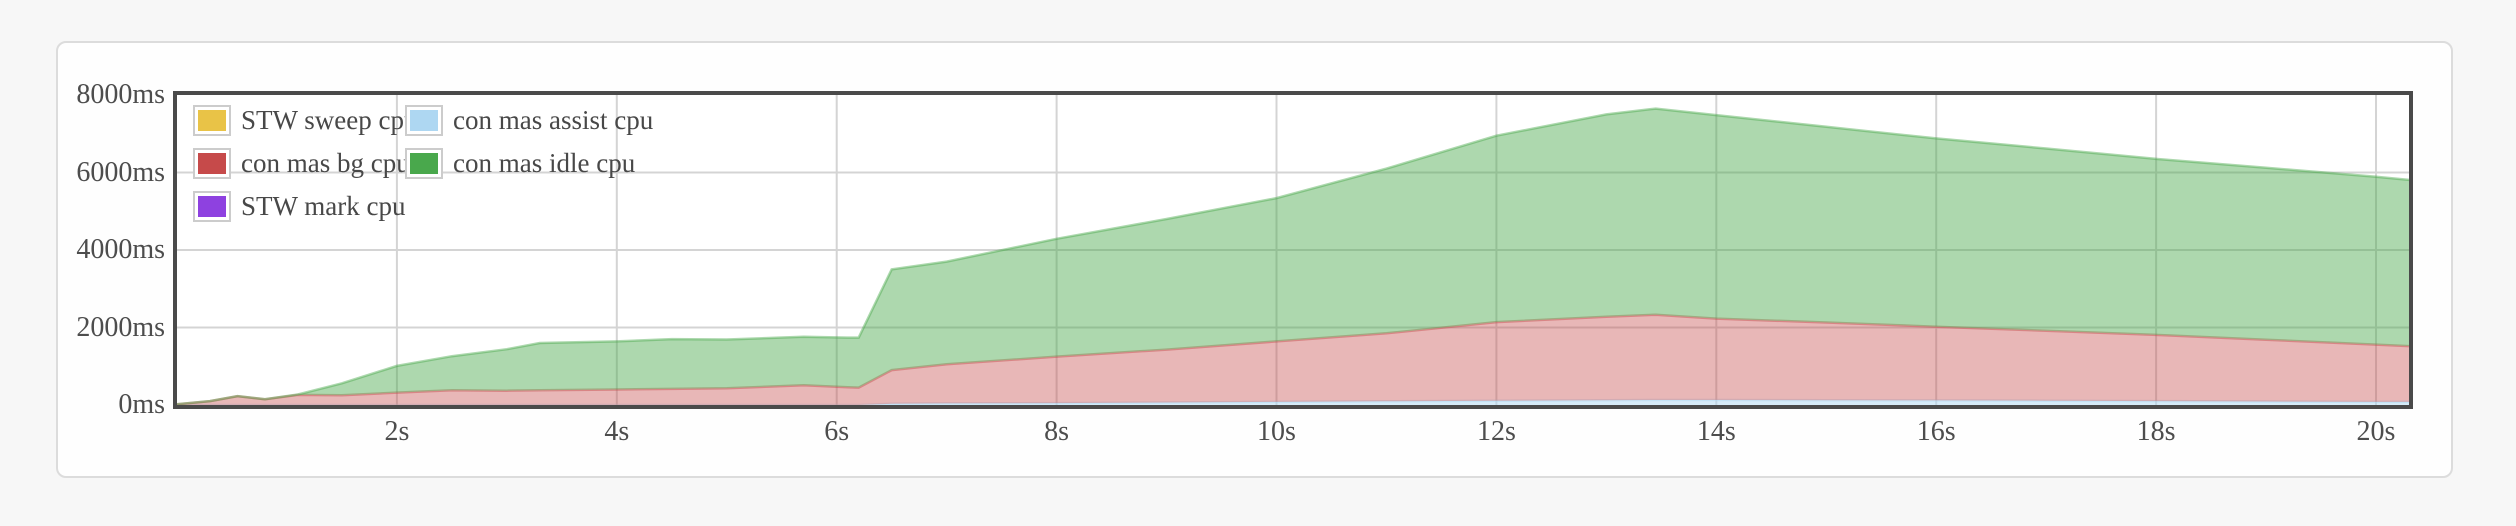 The image size is (2516, 526). What do you see at coordinates (141, 404) in the screenshot?
I see `y-tick-label: 0ms` at bounding box center [141, 404].